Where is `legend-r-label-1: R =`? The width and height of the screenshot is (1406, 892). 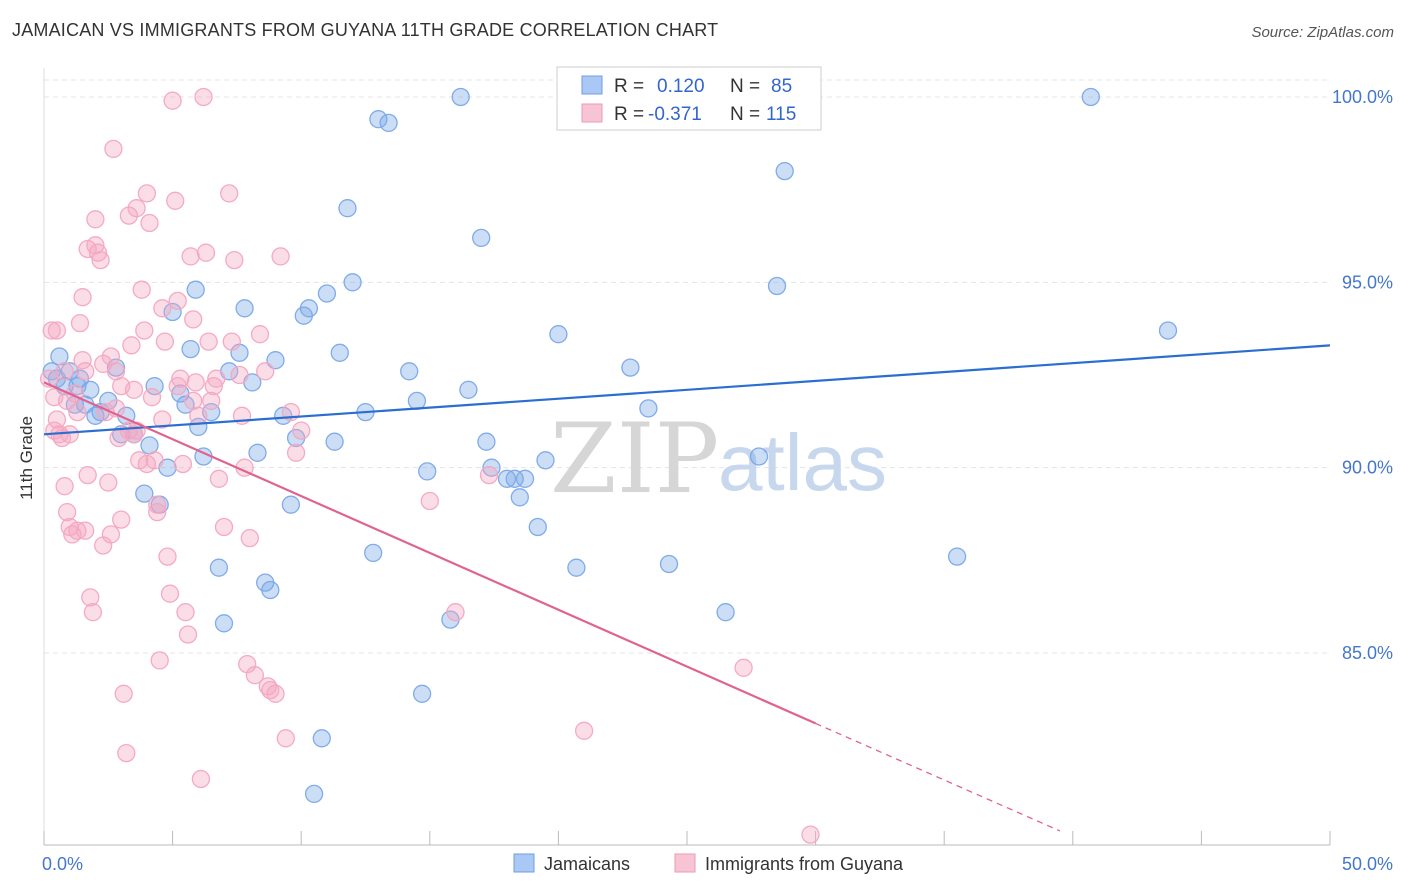 legend-r-label-1: R = is located at coordinates (629, 86).